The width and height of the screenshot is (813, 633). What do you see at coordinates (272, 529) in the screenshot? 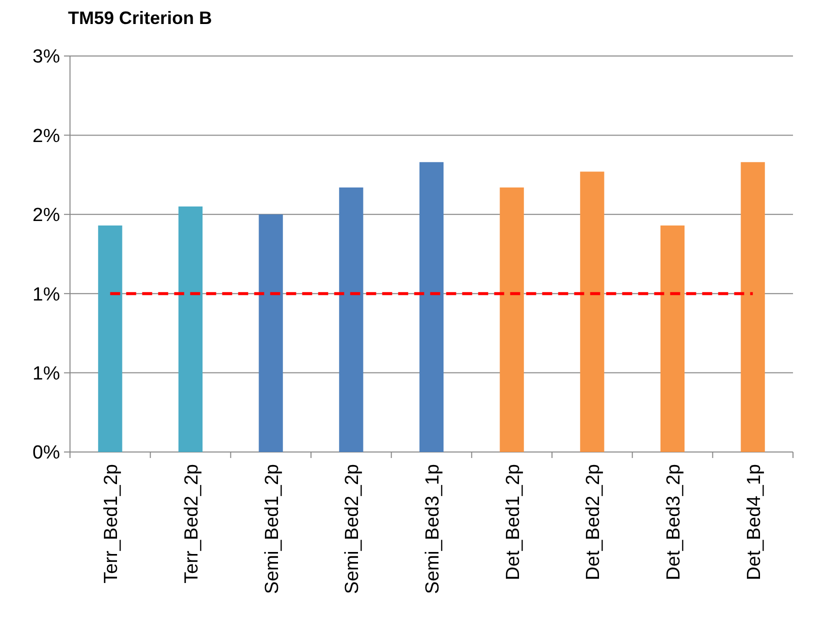
I see `x-tick-label: Semi_Bed1_2p` at bounding box center [272, 529].